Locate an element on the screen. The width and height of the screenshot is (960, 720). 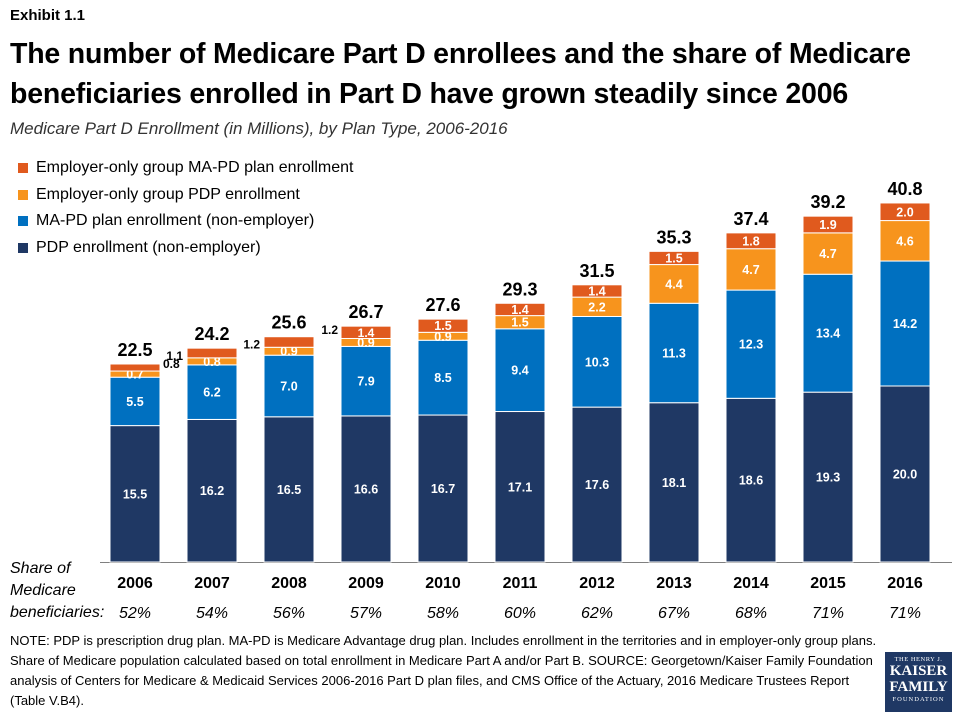
share-label: Share of Medicare beneficiaries: is located at coordinates (57, 590).